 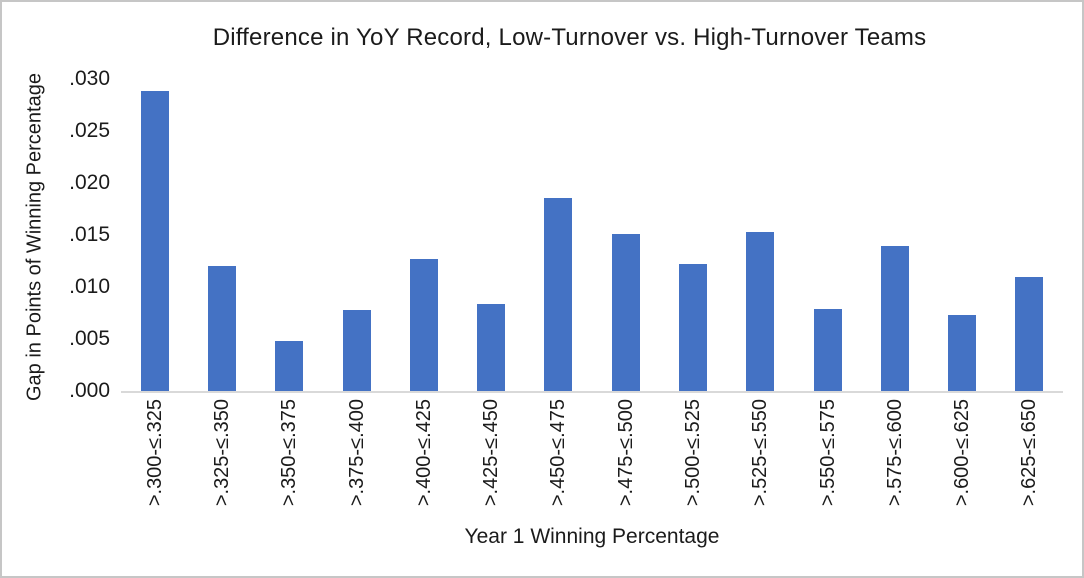 What do you see at coordinates (592, 392) in the screenshot?
I see `x-axis-line` at bounding box center [592, 392].